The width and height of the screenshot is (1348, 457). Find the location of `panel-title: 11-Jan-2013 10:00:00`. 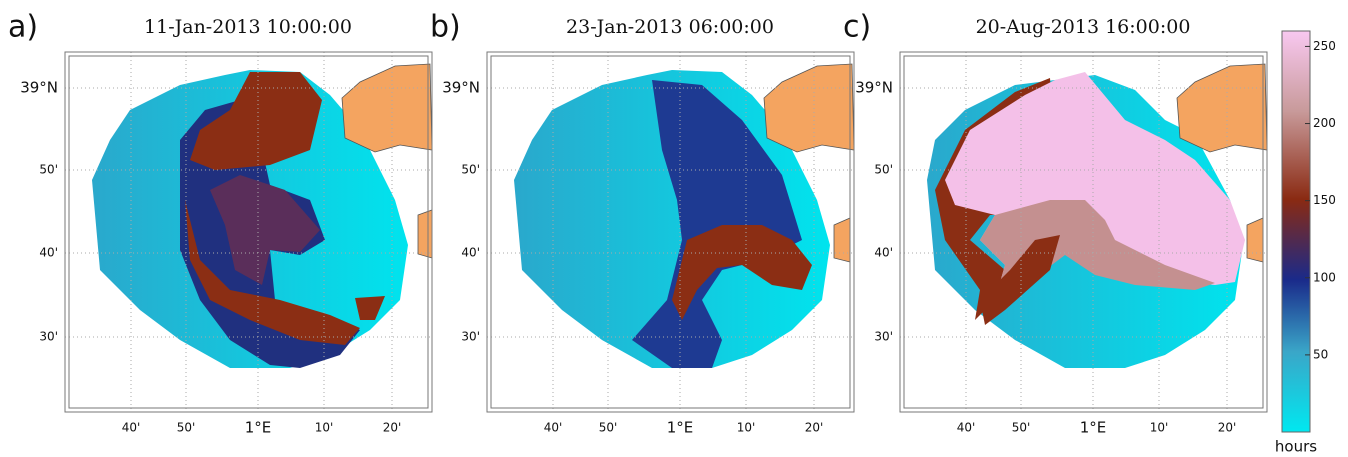

panel-title: 11-Jan-2013 10:00:00 is located at coordinates (248, 27).